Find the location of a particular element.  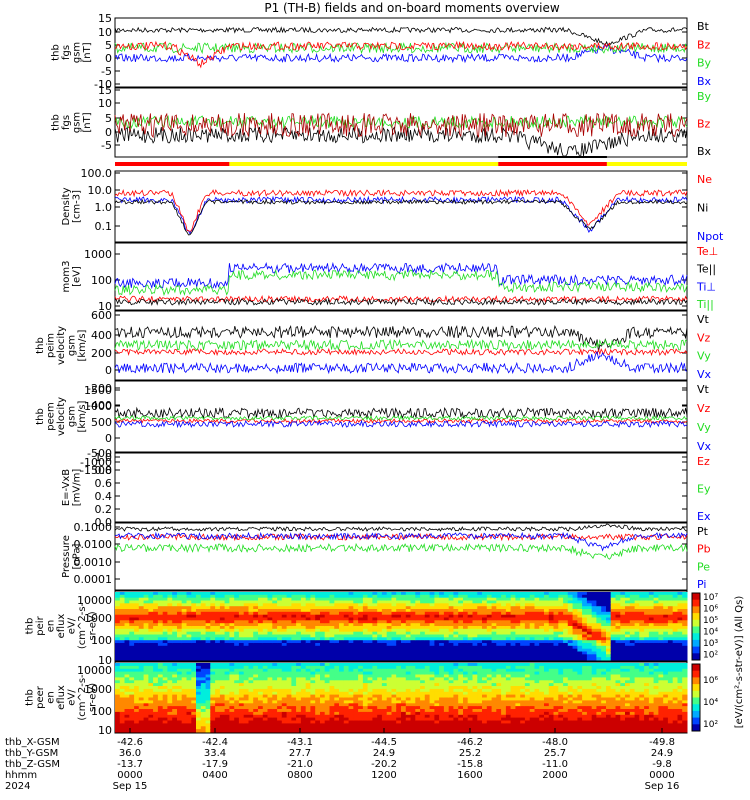

y-tick-label: 1.0 is located at coordinates (104, 207).